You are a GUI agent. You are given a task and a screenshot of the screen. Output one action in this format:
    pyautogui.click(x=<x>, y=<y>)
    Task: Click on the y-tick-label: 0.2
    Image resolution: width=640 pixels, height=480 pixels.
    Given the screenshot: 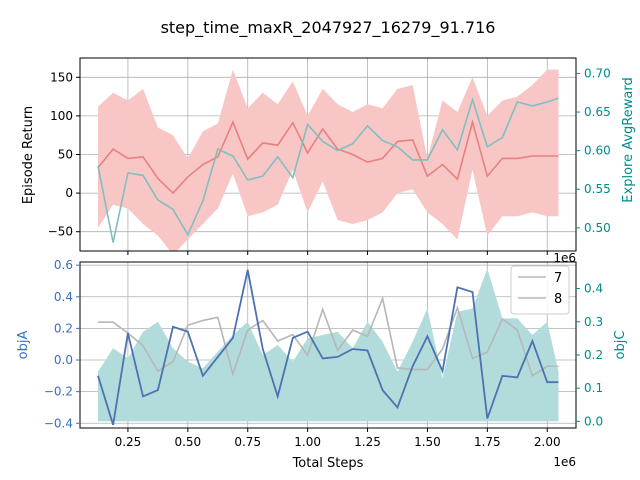 What is the action you would take?
    pyautogui.click(x=63, y=328)
    